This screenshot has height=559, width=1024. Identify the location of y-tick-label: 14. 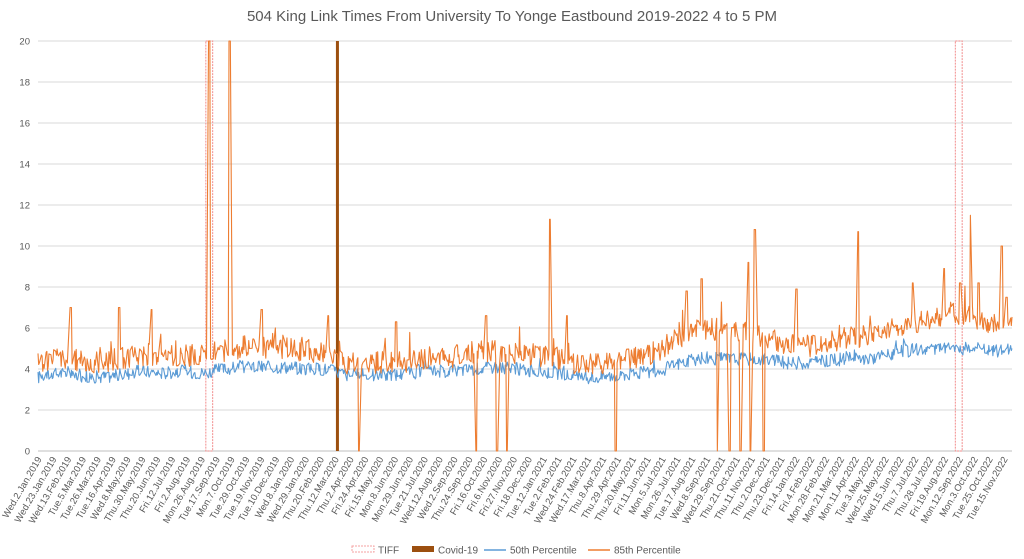
(24, 165).